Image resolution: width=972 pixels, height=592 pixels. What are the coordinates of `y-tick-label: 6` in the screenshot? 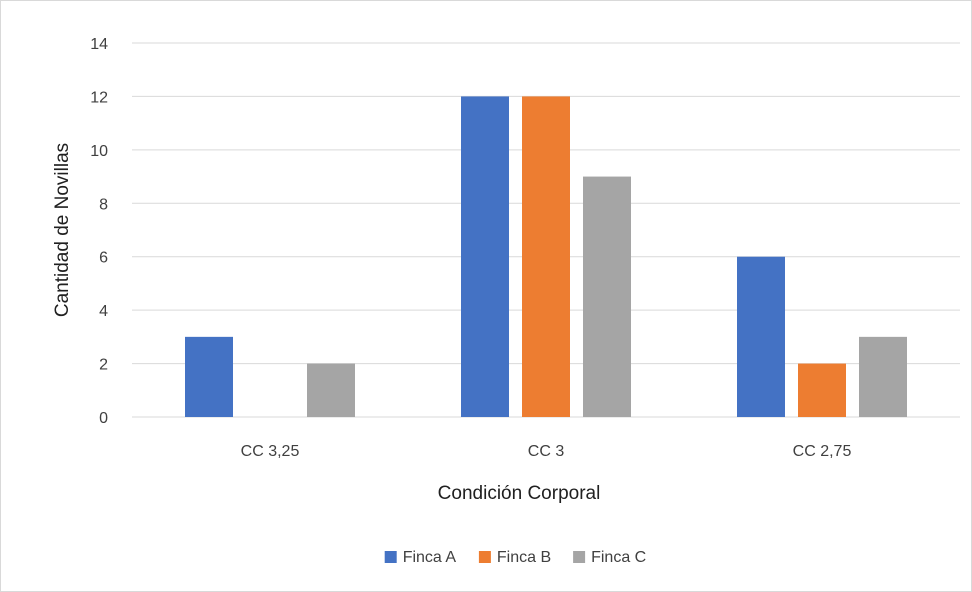 It's located at (103, 258).